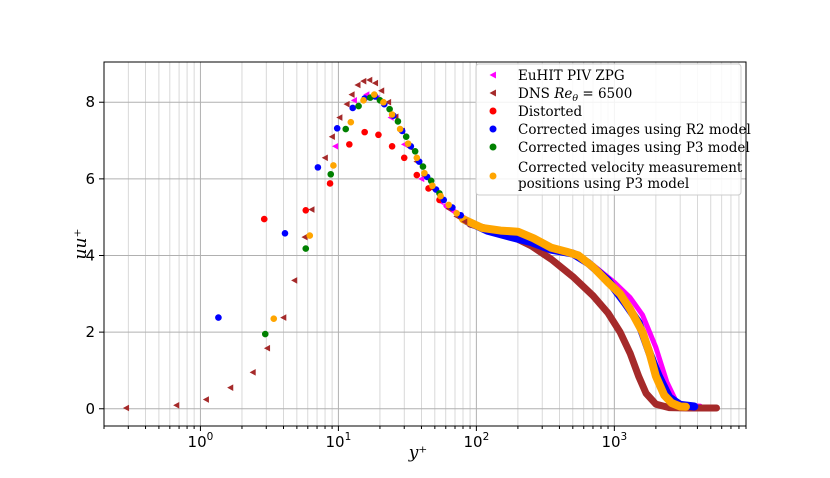  What do you see at coordinates (339, 441) in the screenshot?
I see `x-tick-label: 10¹` at bounding box center [339, 441].